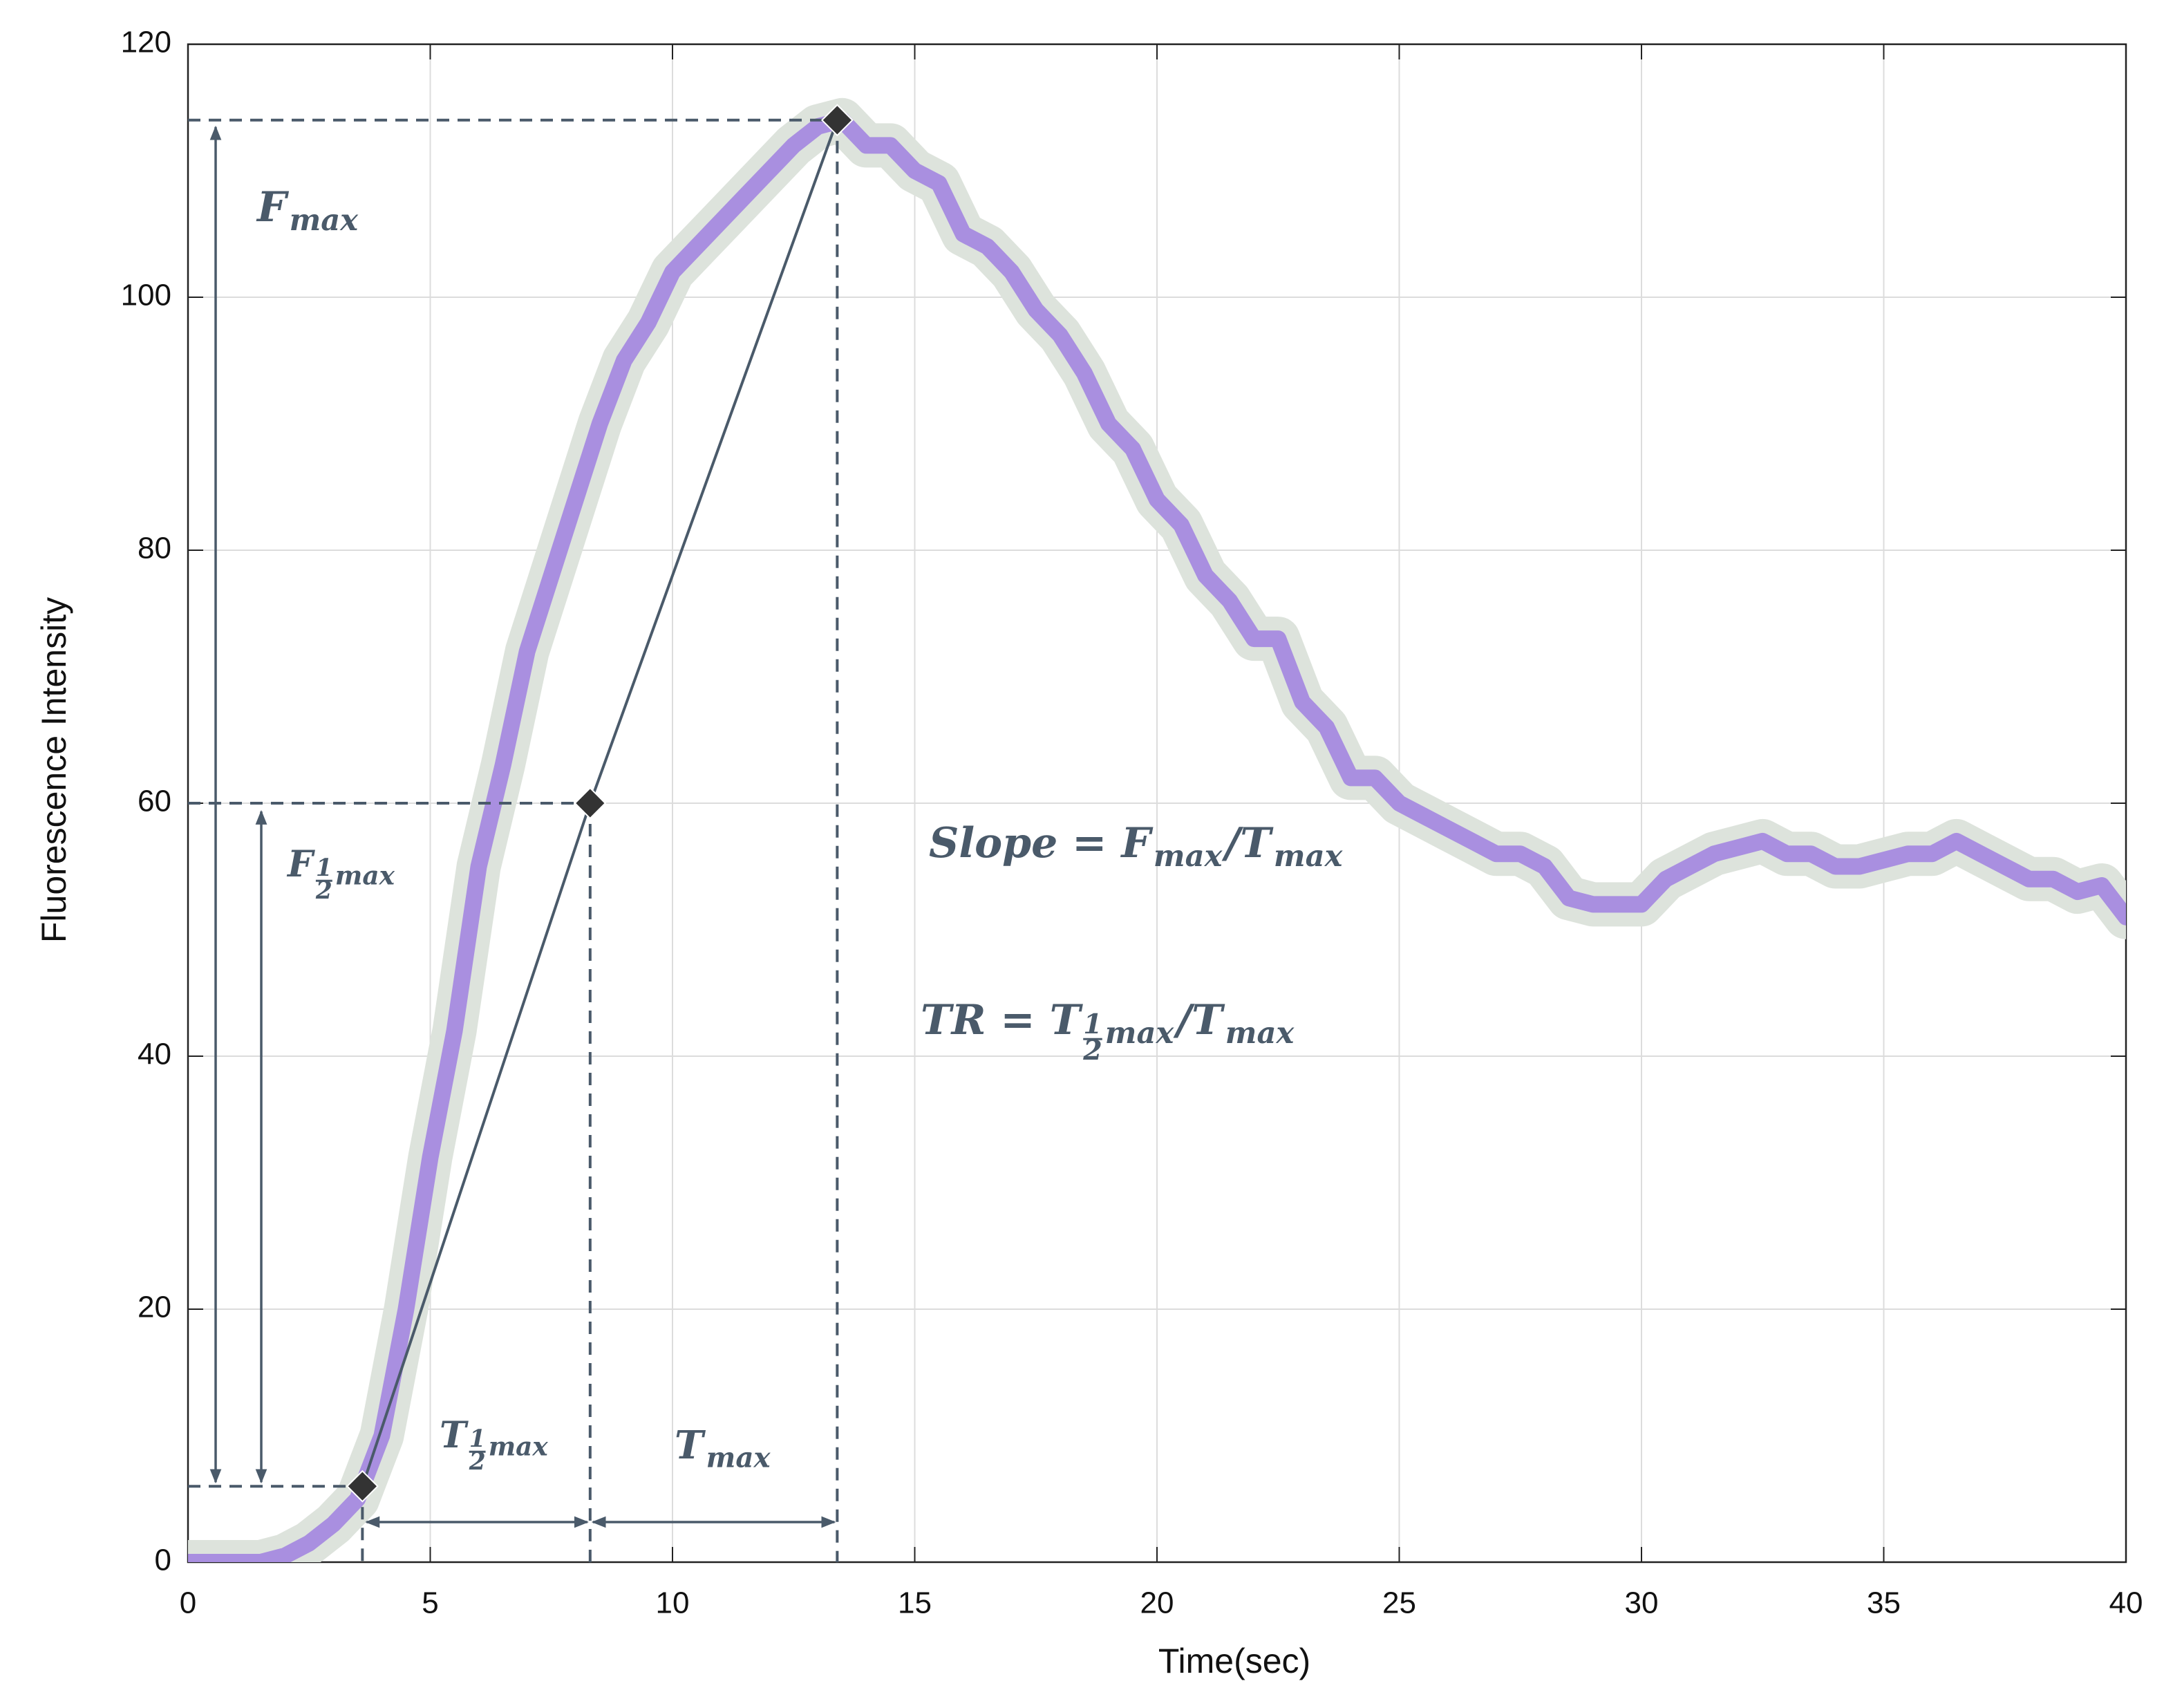 The height and width of the screenshot is (1708, 2164). What do you see at coordinates (54, 770) in the screenshot?
I see `y-axis-label: Fluorescence Intensity` at bounding box center [54, 770].